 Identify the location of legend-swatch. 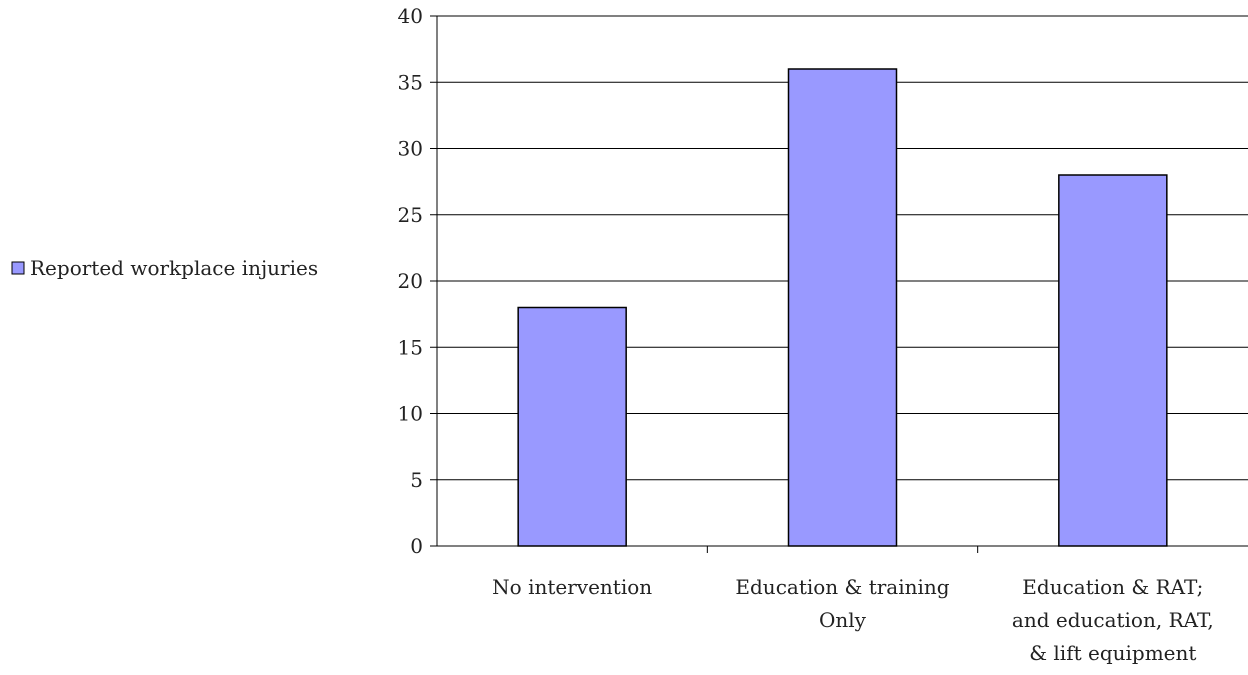
(18, 268).